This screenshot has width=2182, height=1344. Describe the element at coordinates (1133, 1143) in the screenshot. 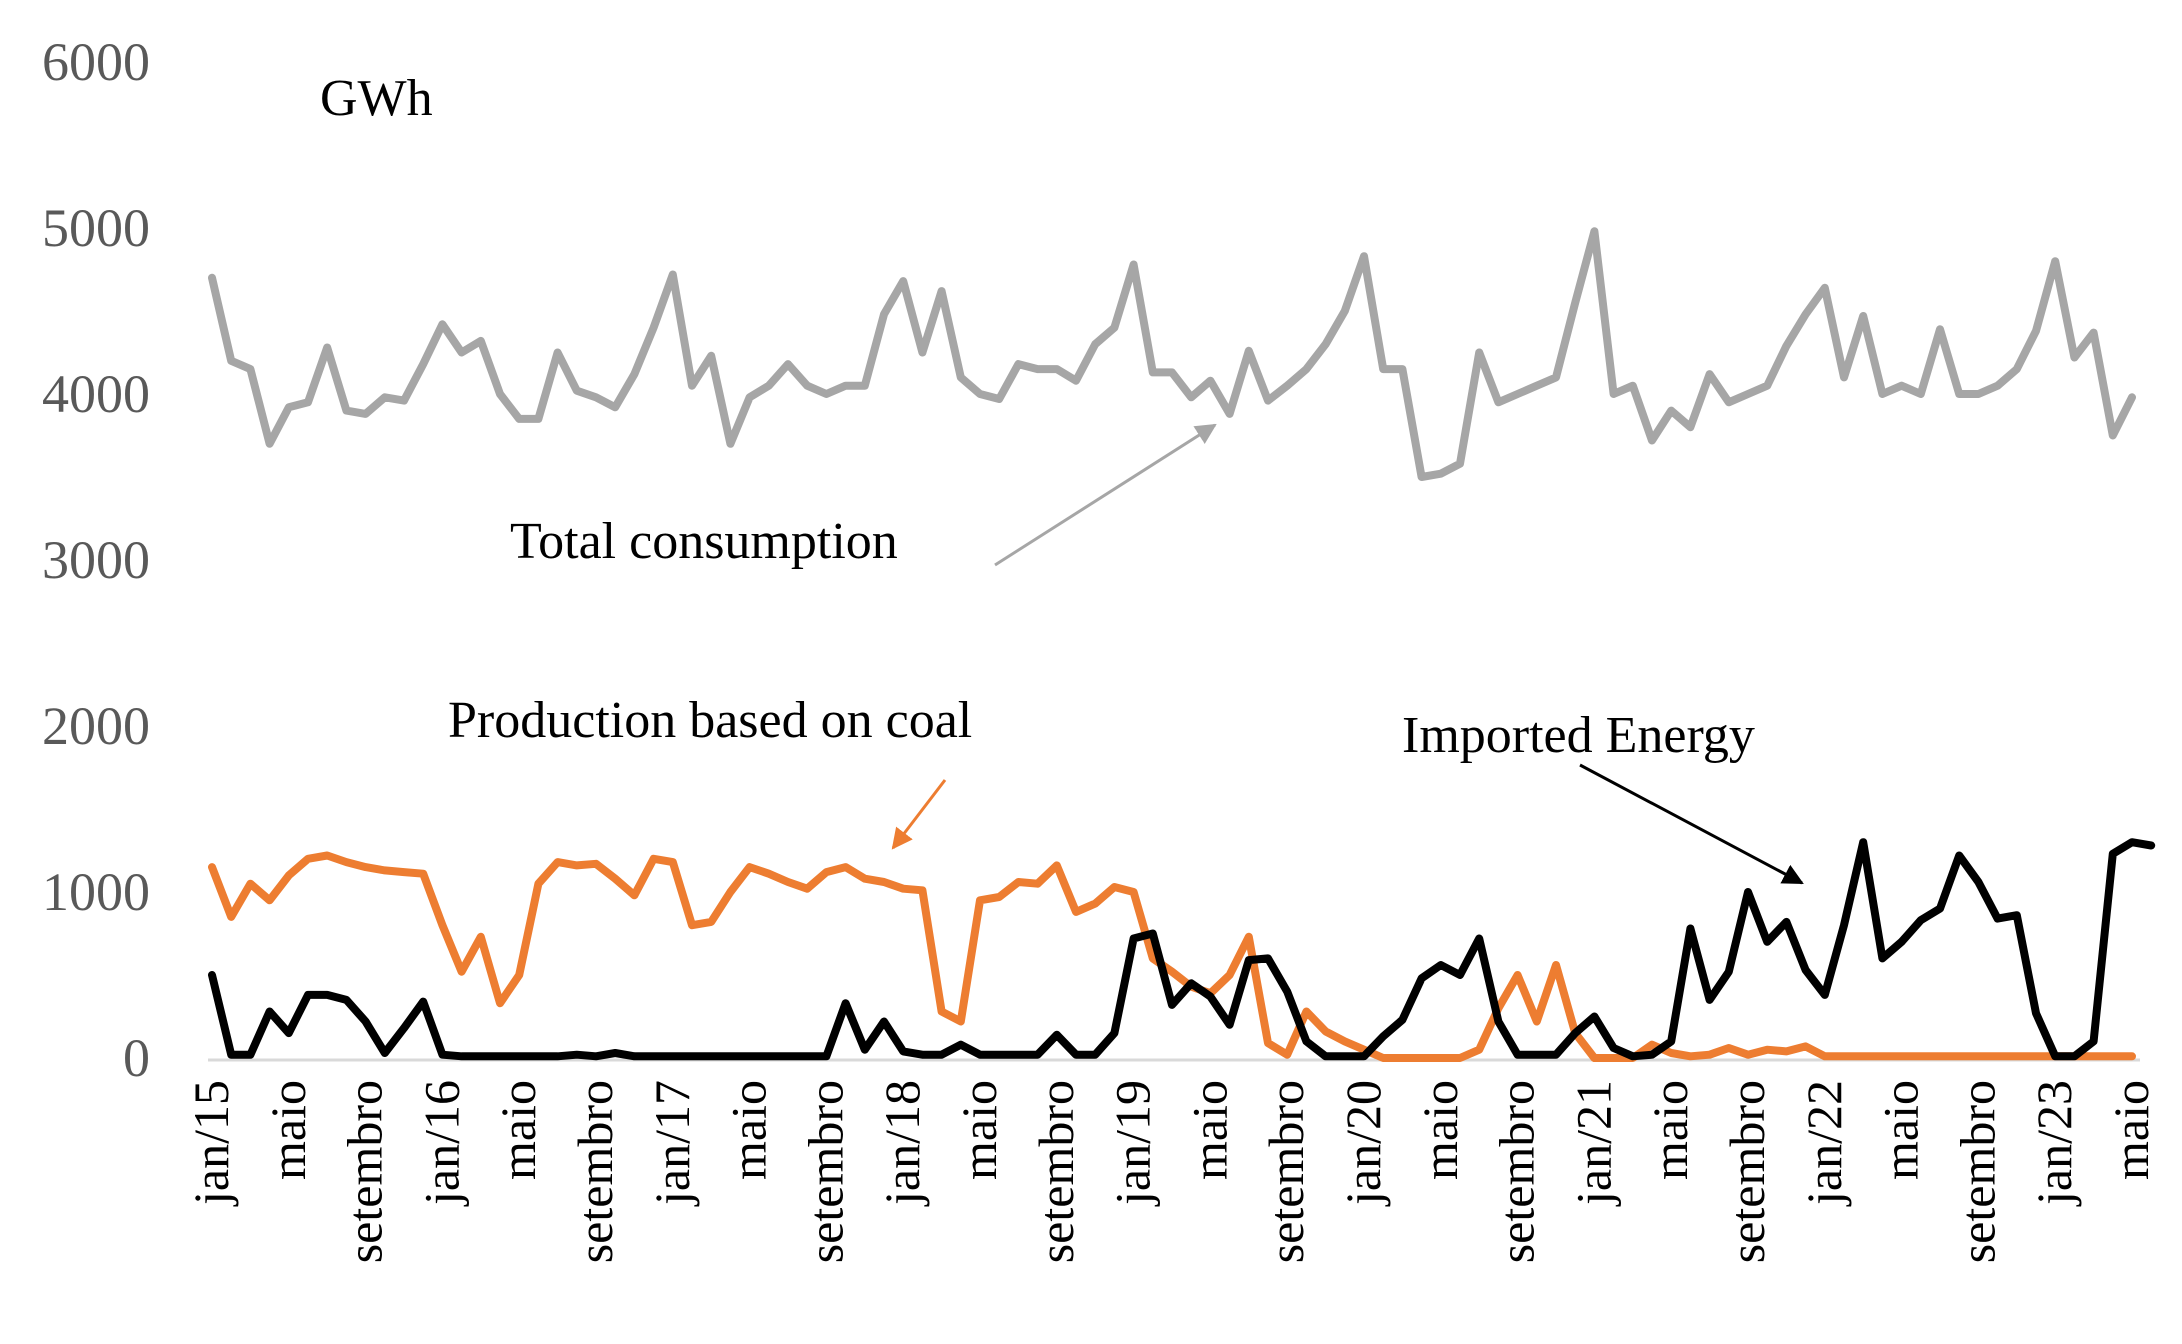

I see `x-tick-label: jan/19` at that location.